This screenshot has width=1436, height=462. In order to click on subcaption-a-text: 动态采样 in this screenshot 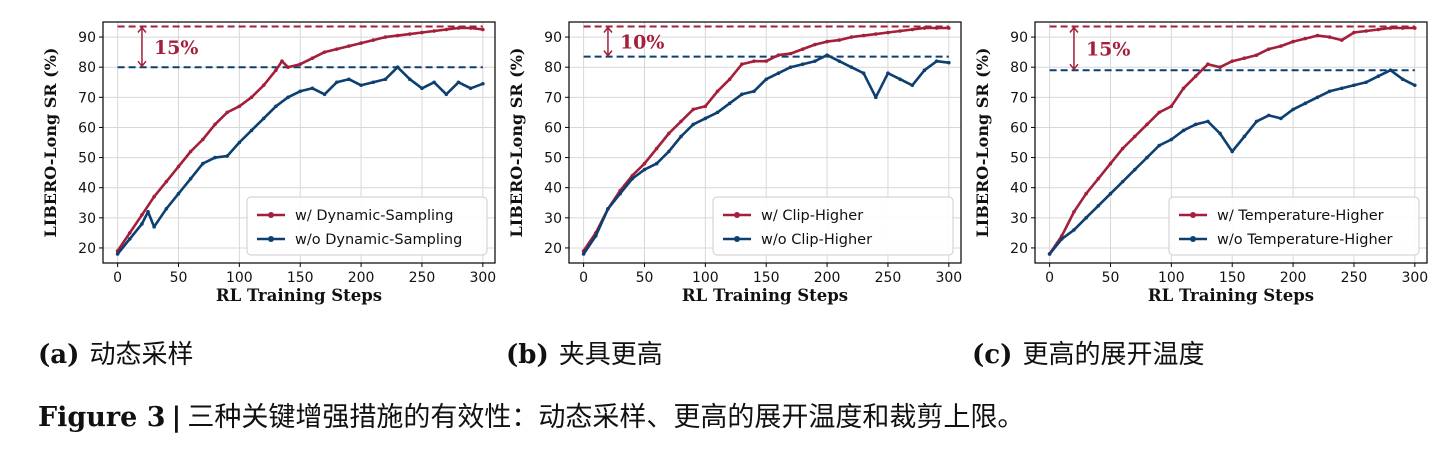, I will do `click(141, 355)`.